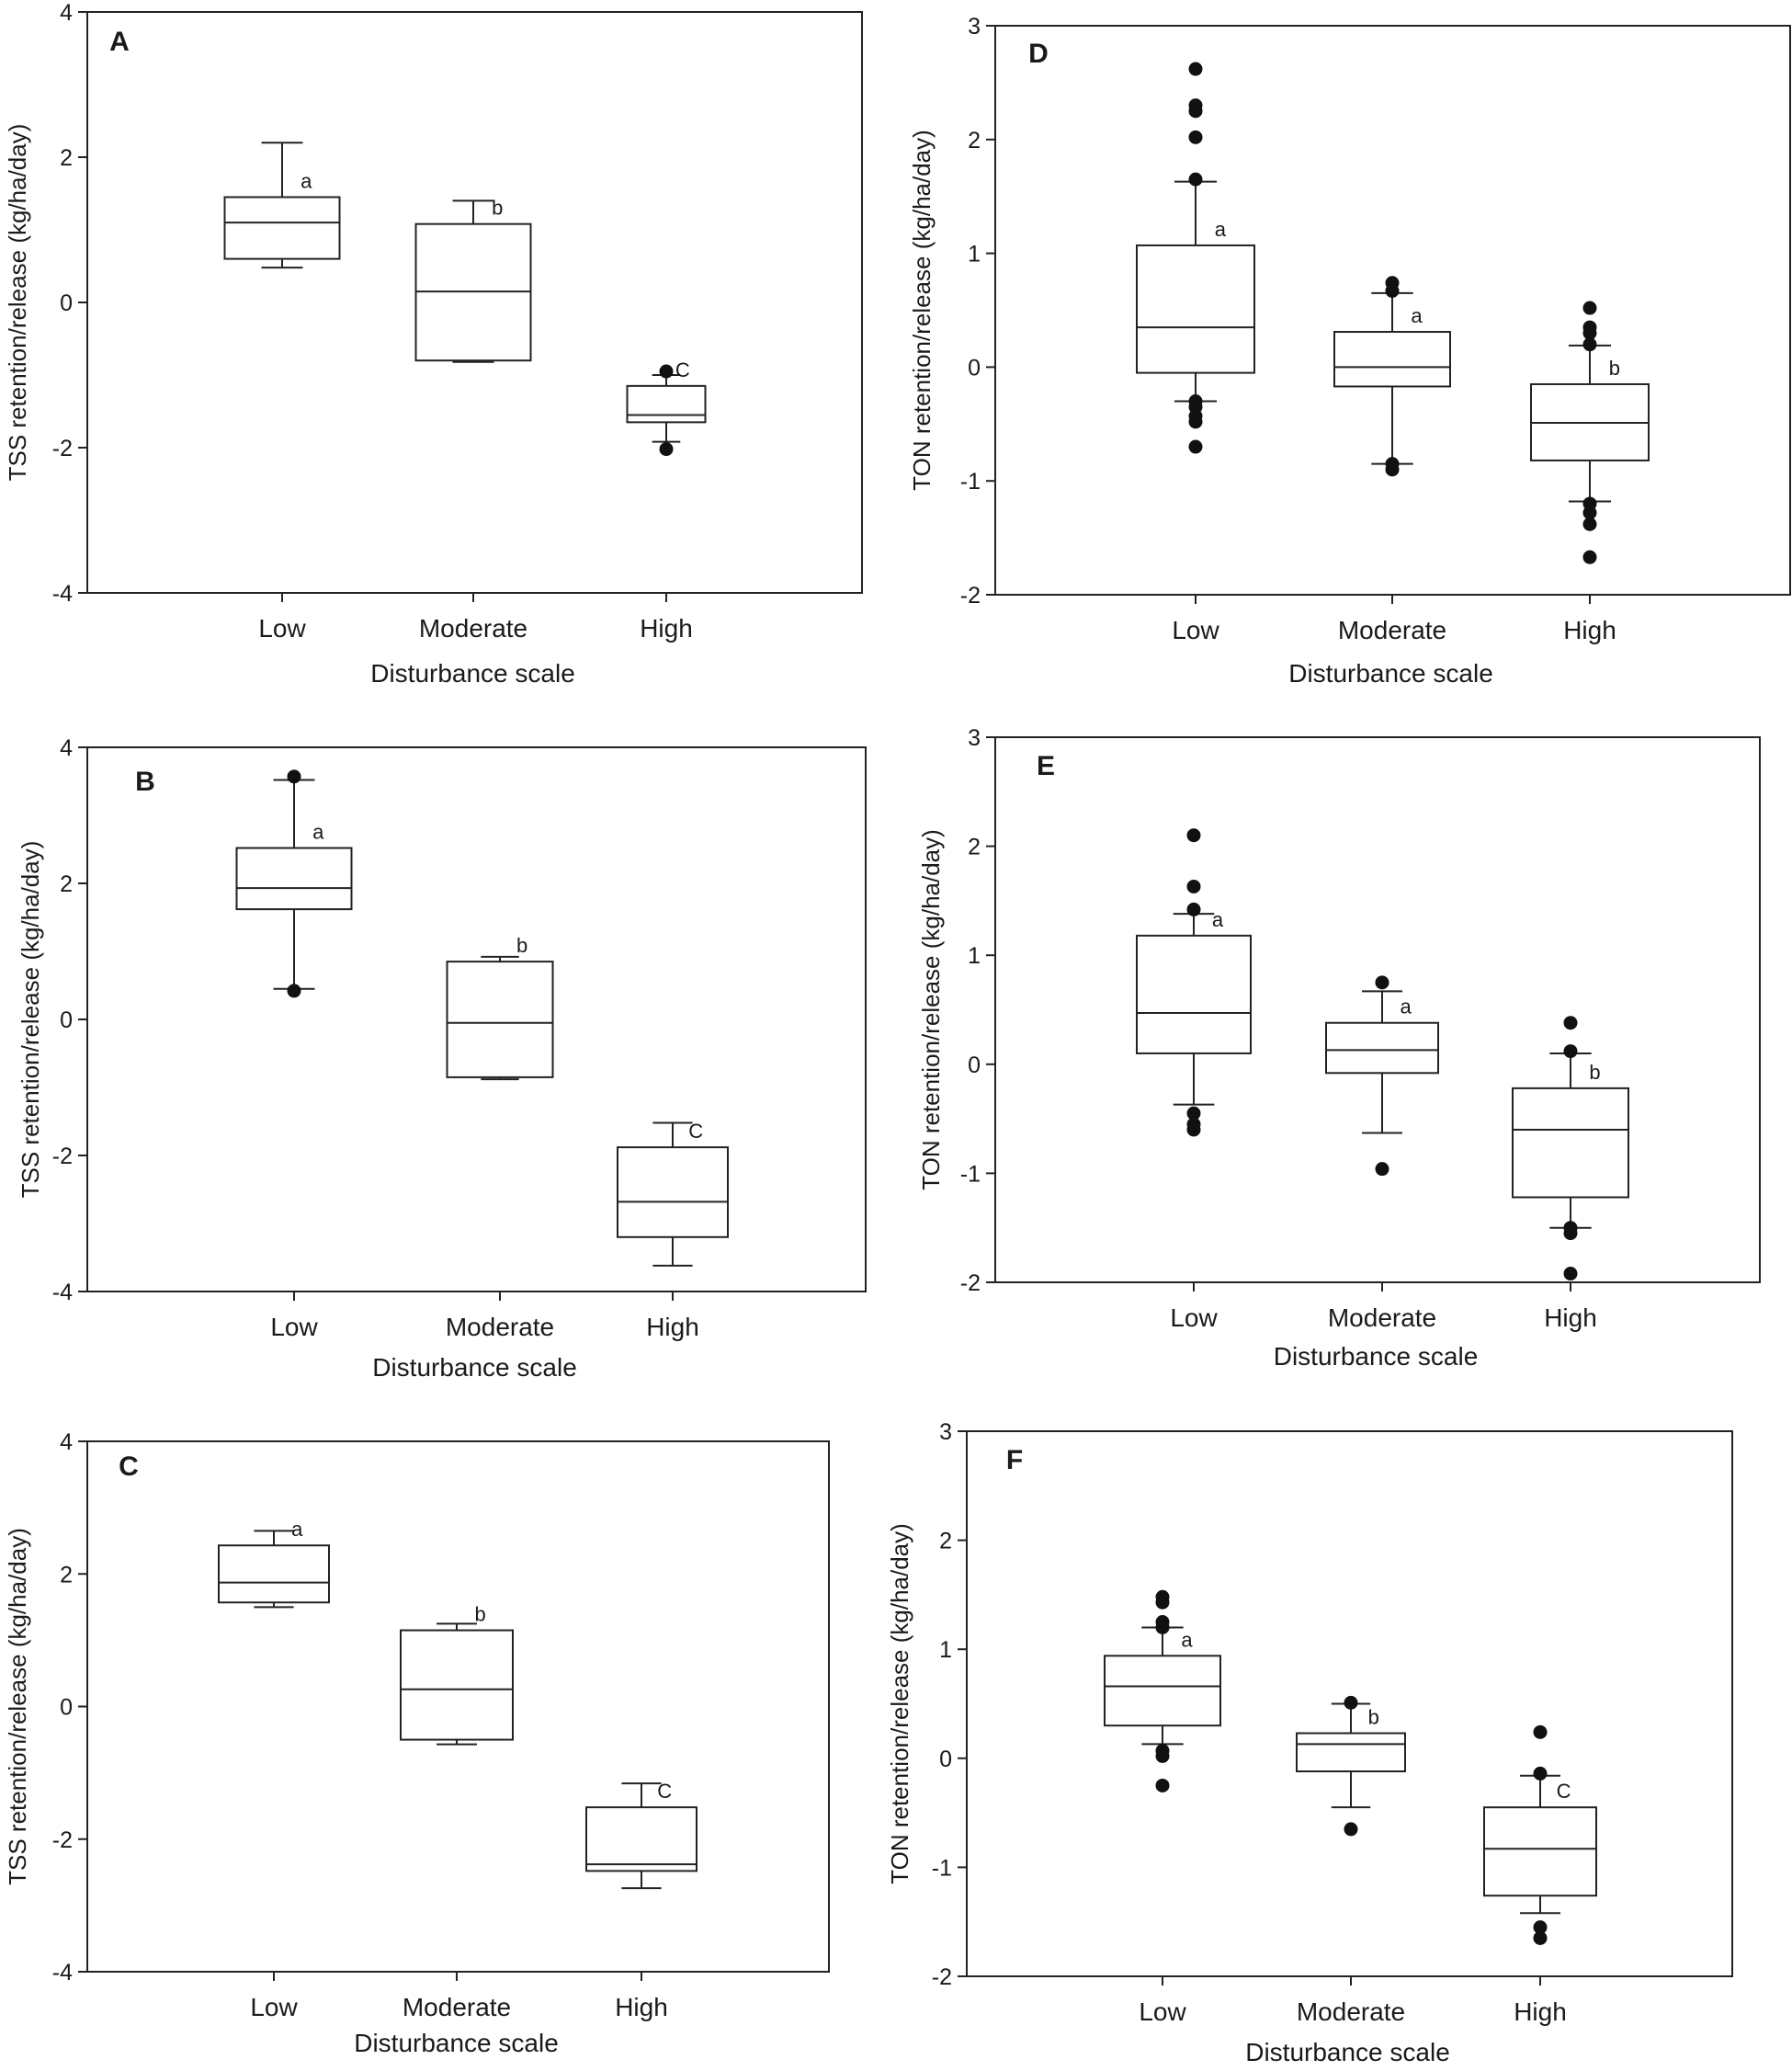 The height and width of the screenshot is (2071, 1792). What do you see at coordinates (1392, 469) in the screenshot?
I see `outlier-d-moderate` at bounding box center [1392, 469].